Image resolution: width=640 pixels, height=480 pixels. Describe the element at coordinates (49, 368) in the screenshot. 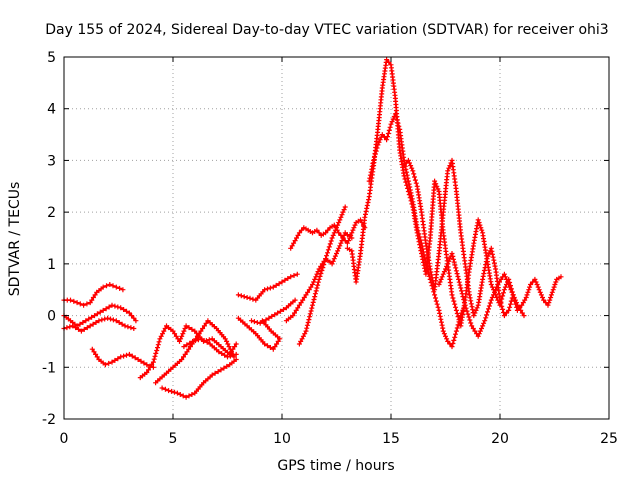

I see `y-tick-label: -1` at that location.